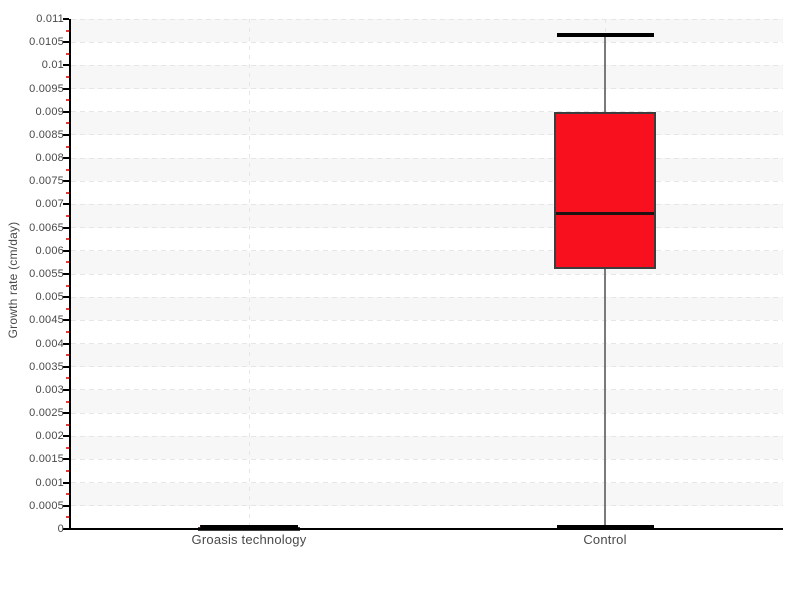  What do you see at coordinates (49, 250) in the screenshot?
I see `y-tick-label: 0.006` at bounding box center [49, 250].